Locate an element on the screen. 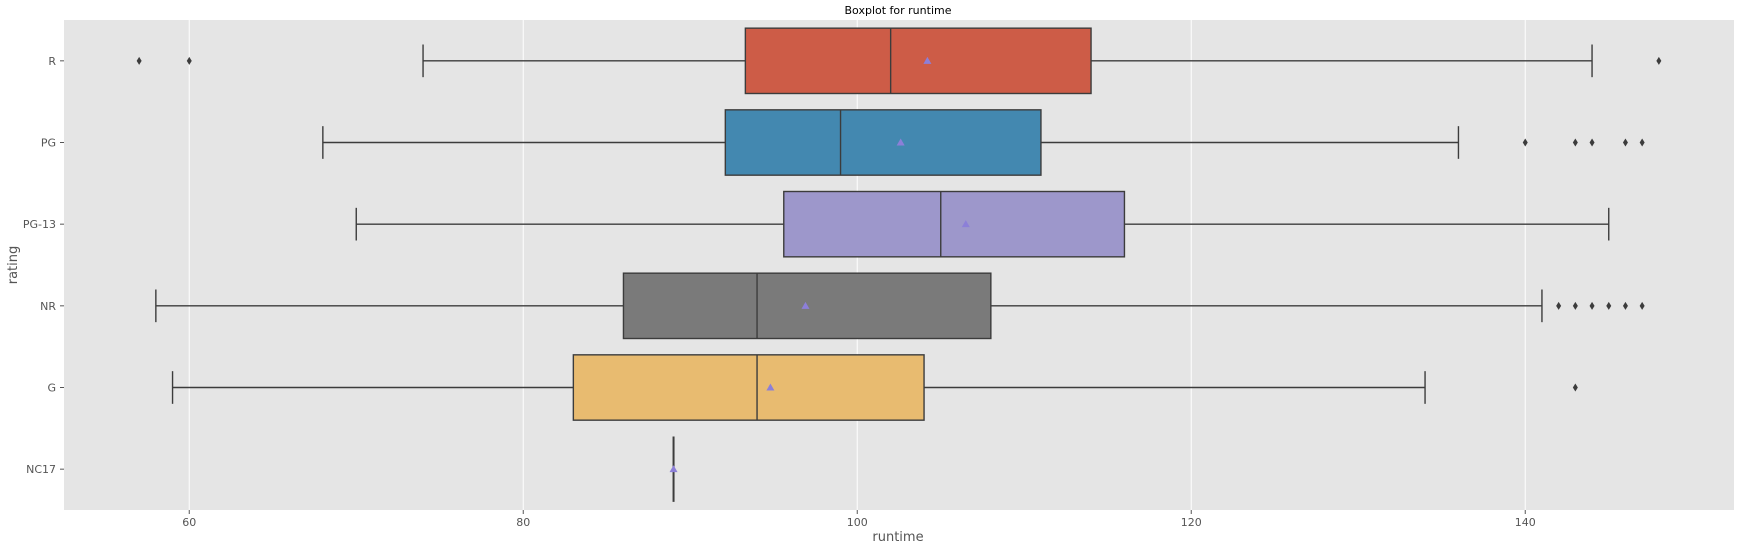  box-PG is located at coordinates (883, 142).